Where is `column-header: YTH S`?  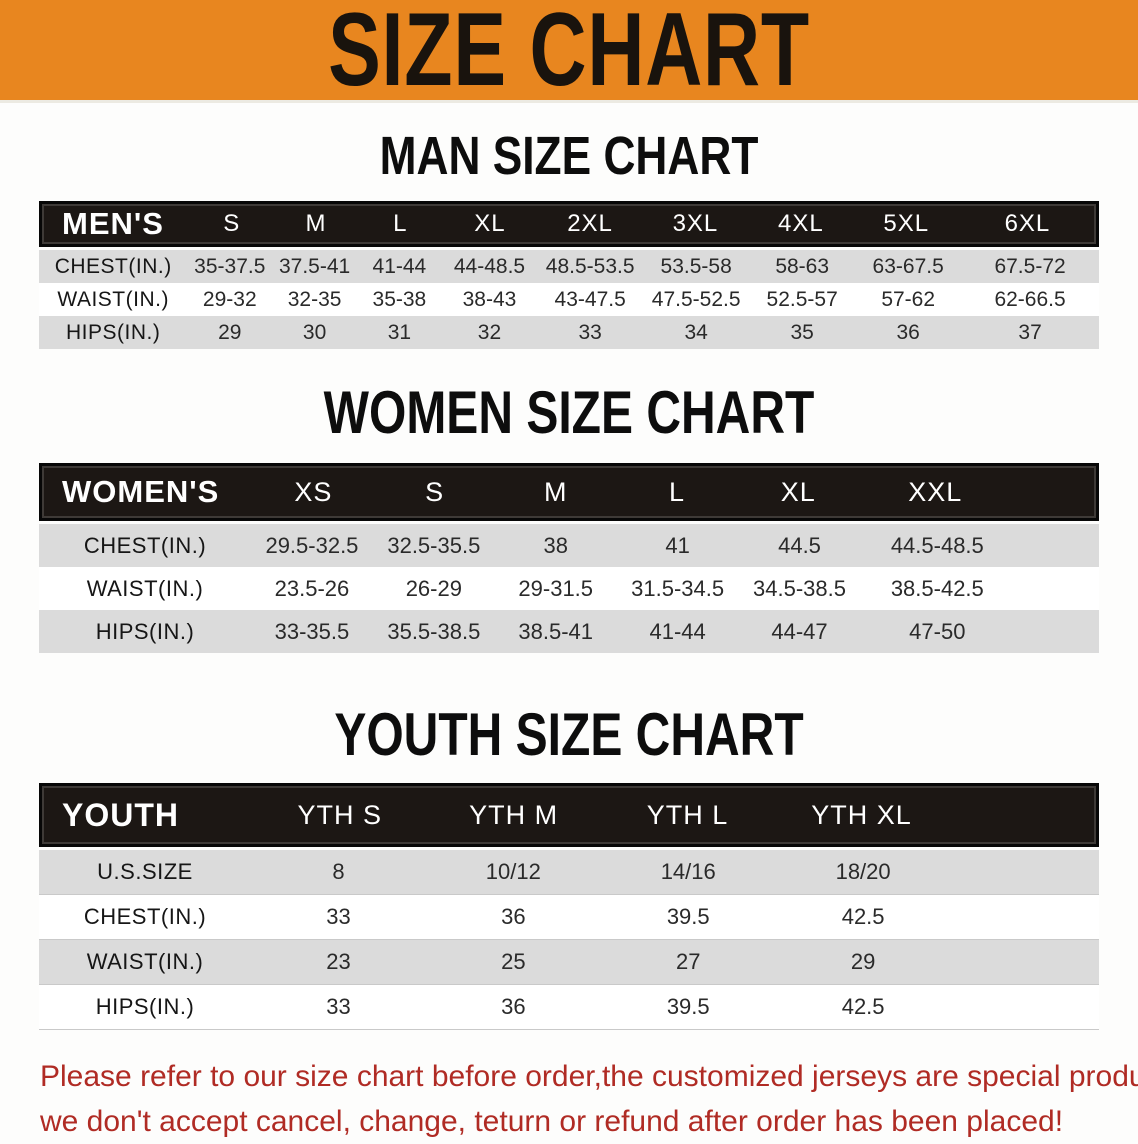 column-header: YTH S is located at coordinates (339, 814).